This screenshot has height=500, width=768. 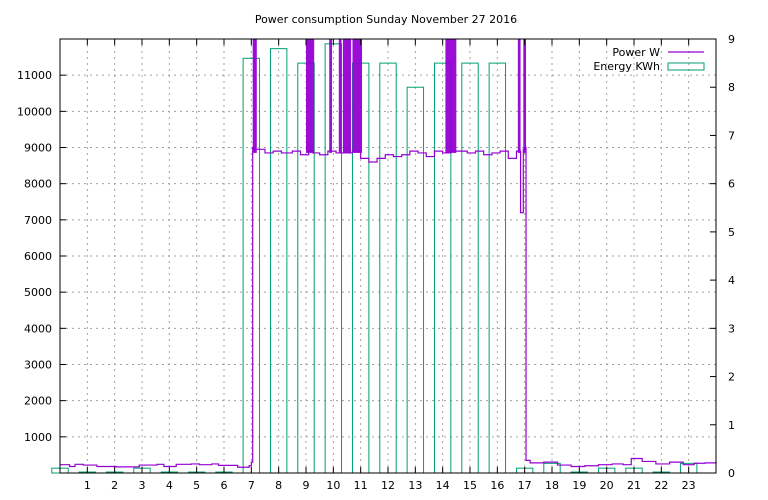 I want to click on x-tick-label: 18, so click(x=552, y=485).